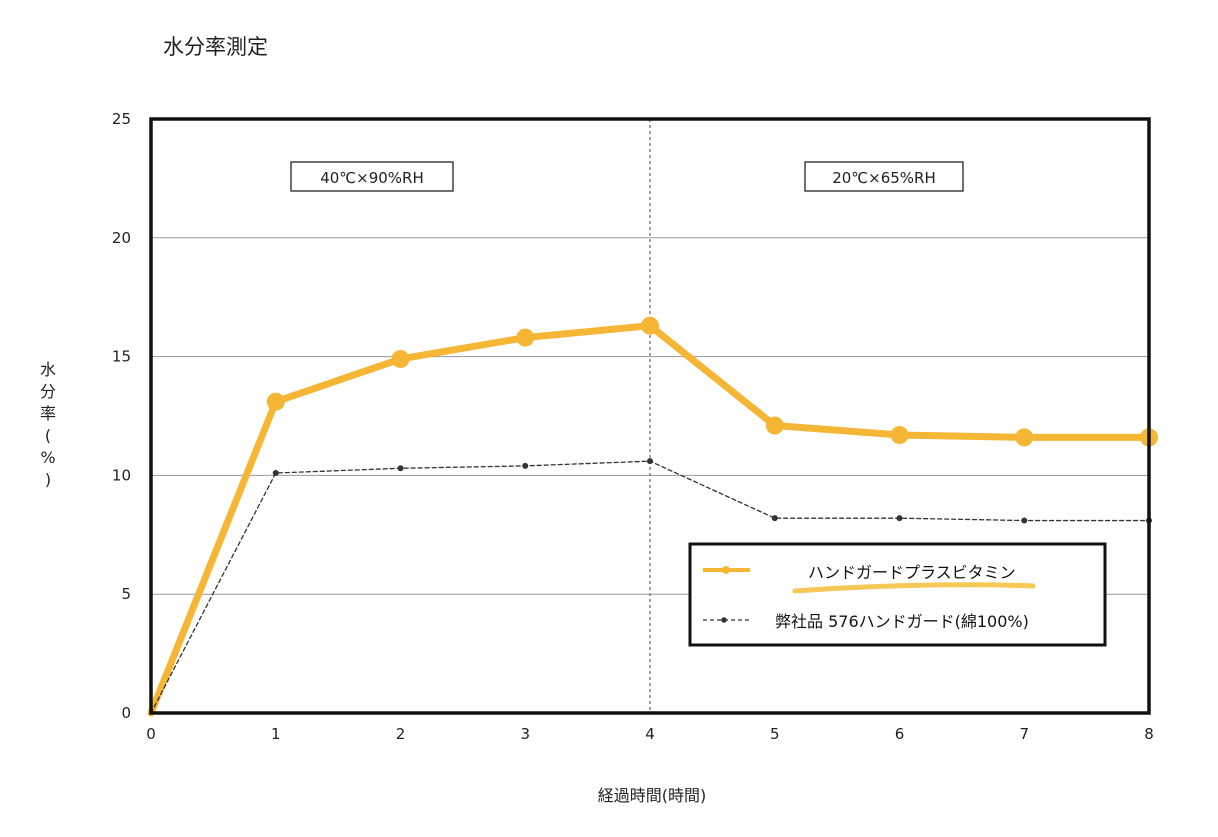 This screenshot has width=1218, height=837. I want to click on y-tick-label-10: 10, so click(121, 475).